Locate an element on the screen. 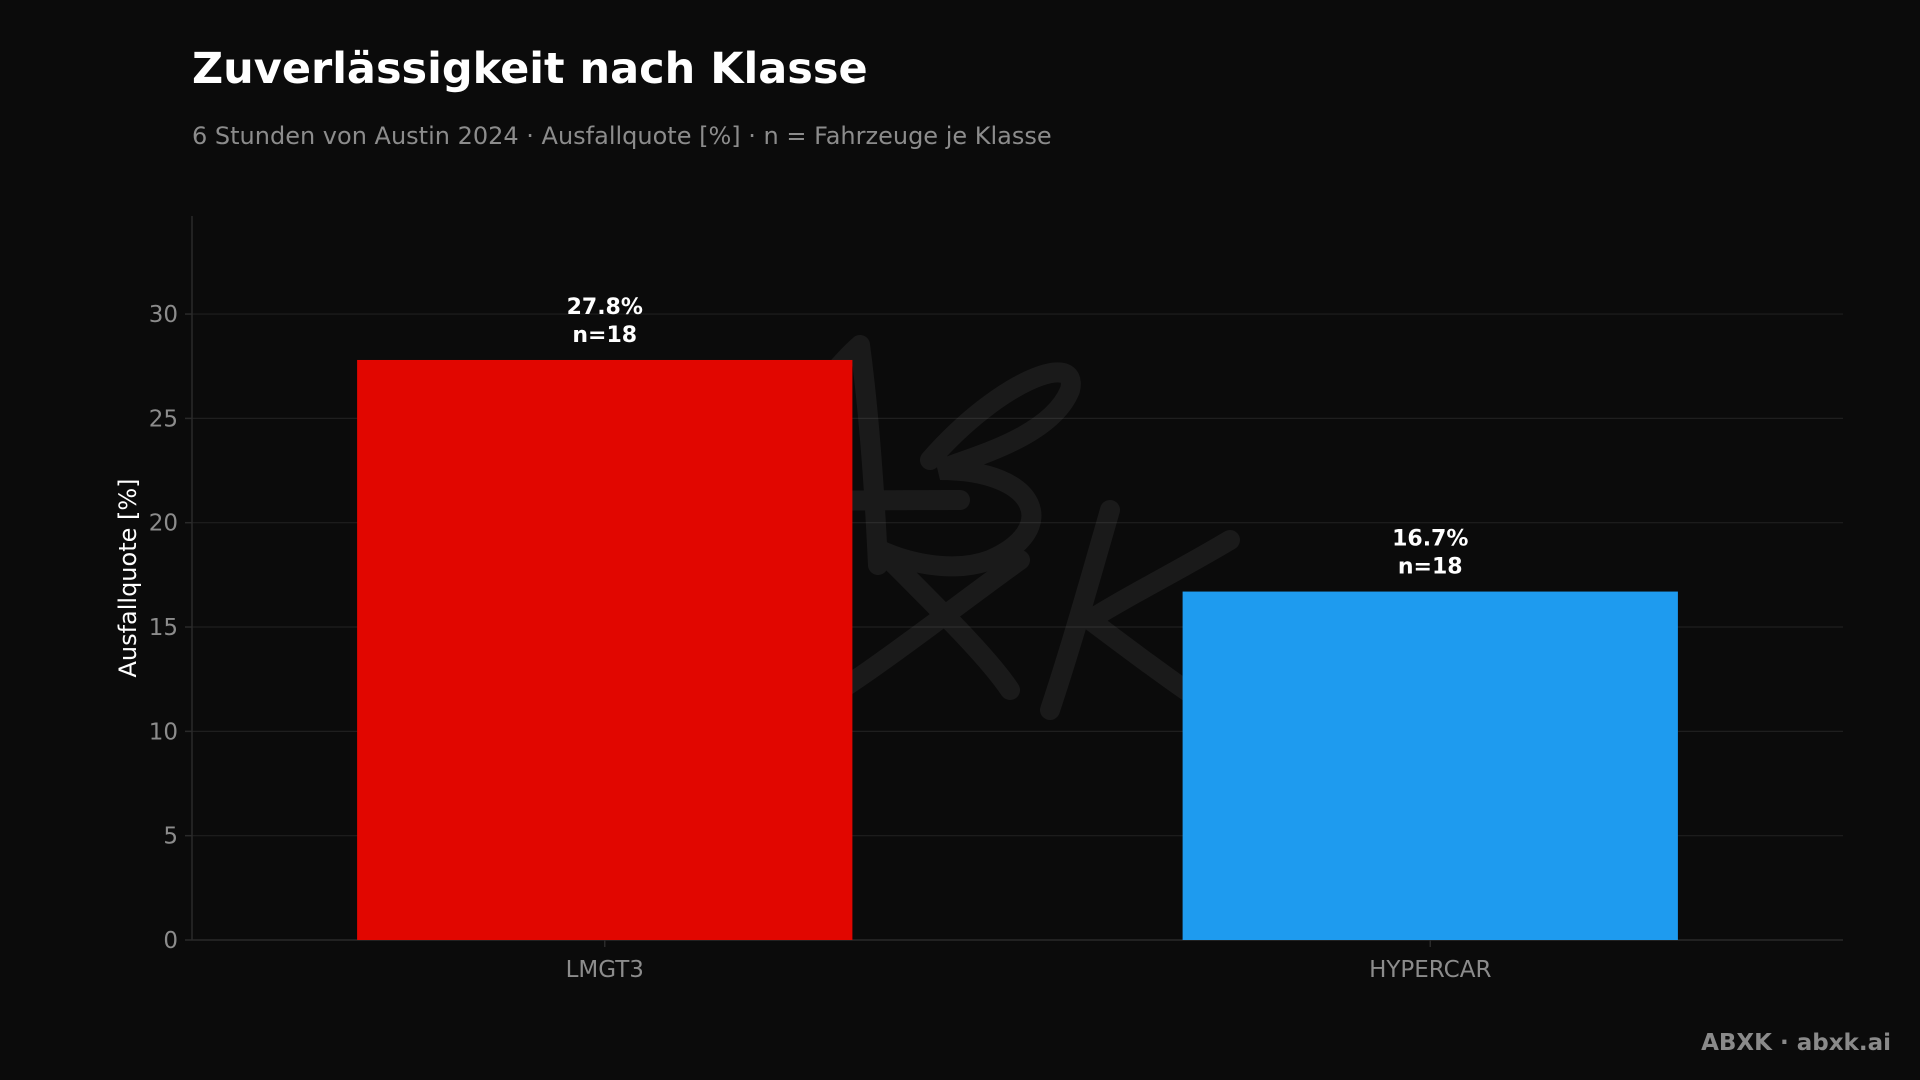 This screenshot has height=1080, width=1920. data-label-value: 16.7% is located at coordinates (1430, 539).